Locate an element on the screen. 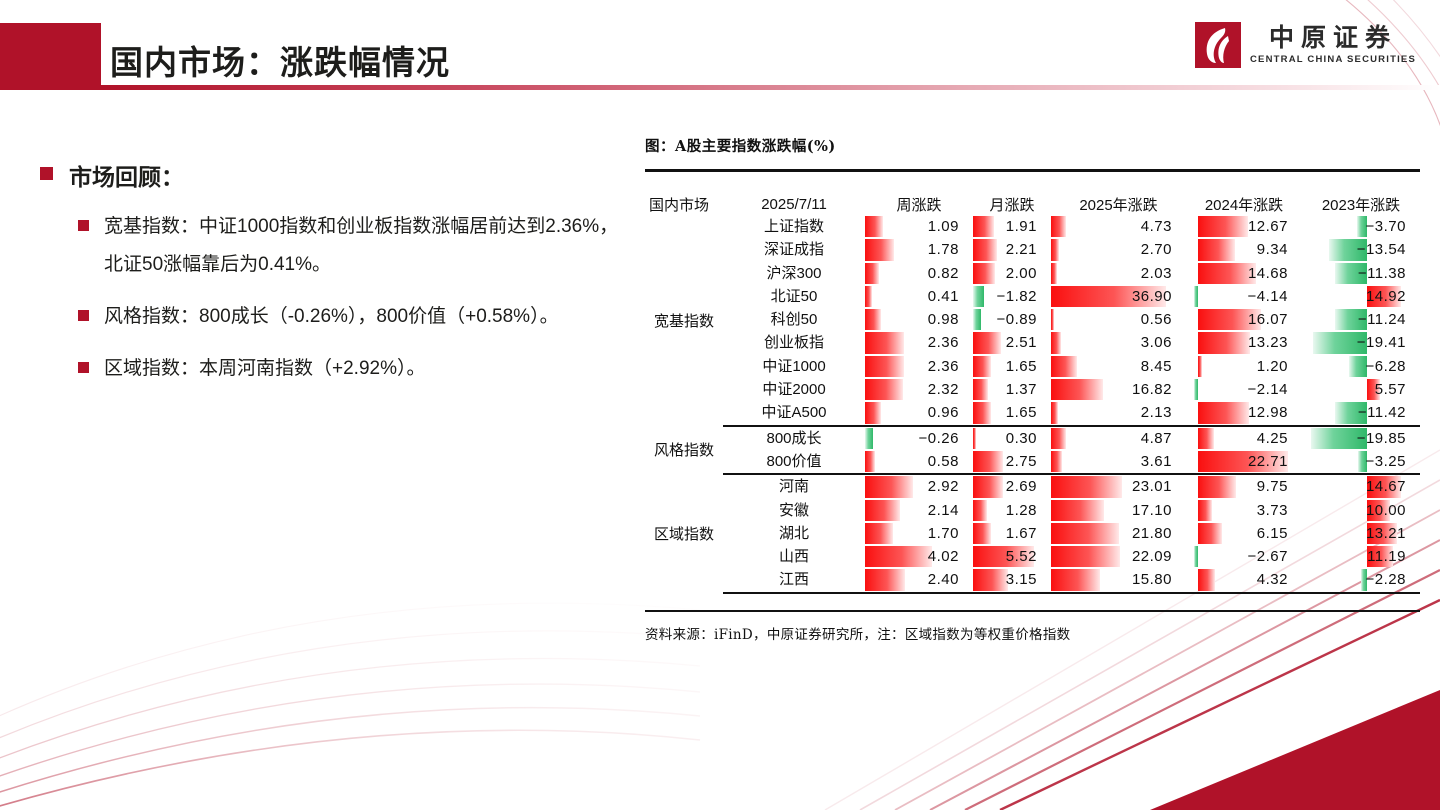  index-name: 上证指数 is located at coordinates (793, 226).